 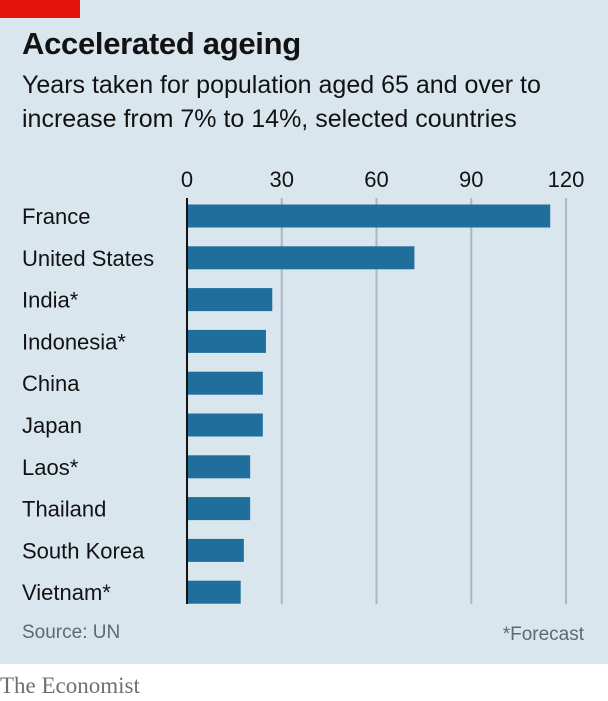 I want to click on economist-logo-text: The Economist, so click(x=70, y=685).